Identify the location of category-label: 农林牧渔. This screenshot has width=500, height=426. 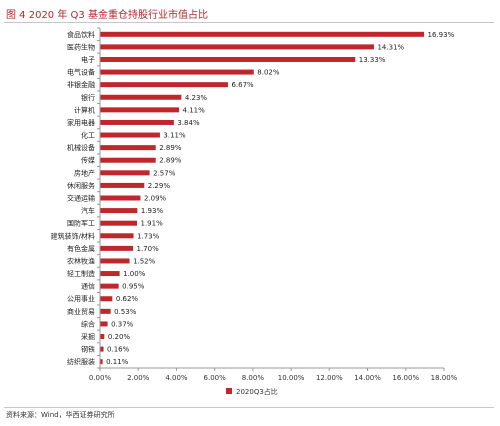
(81, 260).